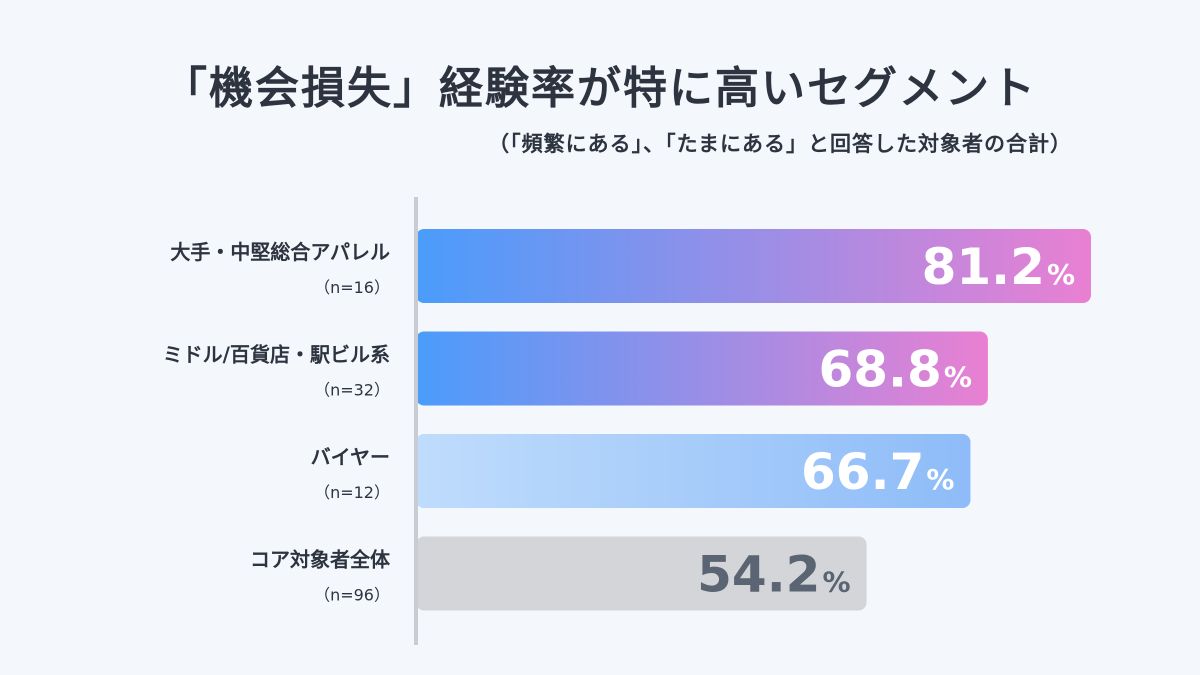 This screenshot has height=675, width=1200. I want to click on bar-value-label: 81.2%, so click(998, 267).